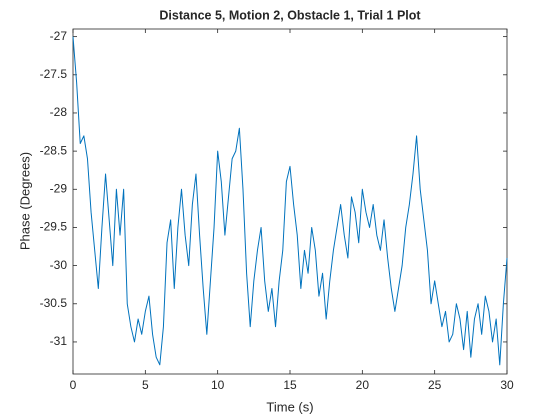  Describe the element at coordinates (73, 385) in the screenshot. I see `x-tick-label: 0` at that location.